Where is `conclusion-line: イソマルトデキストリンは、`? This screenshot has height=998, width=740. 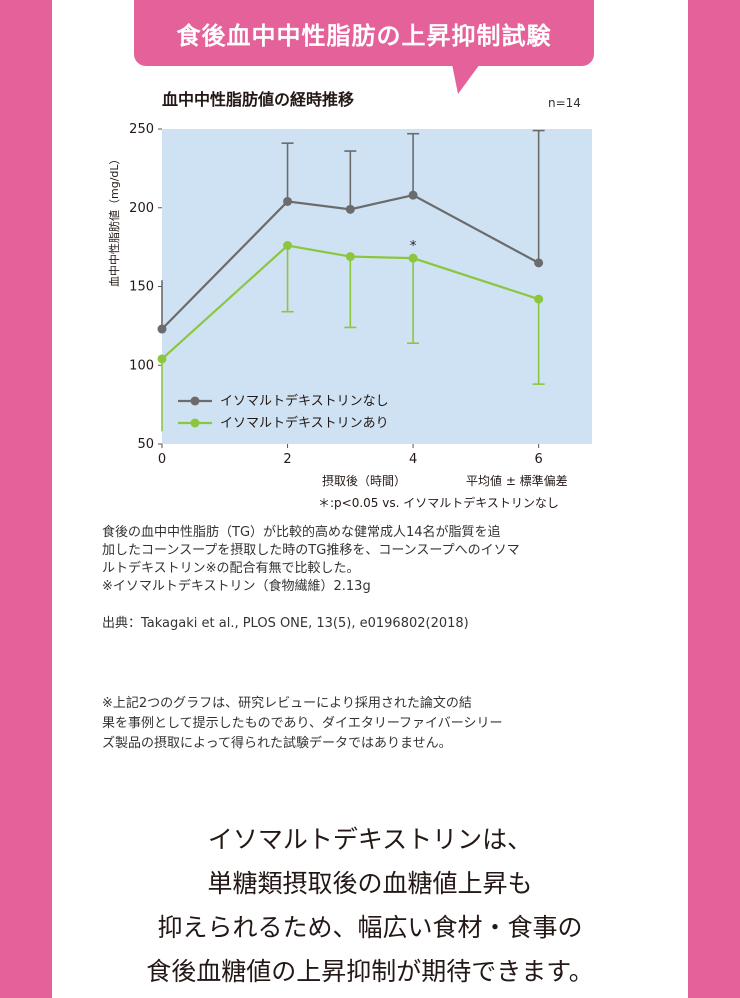
conclusion-line: イソマルトデキストリンは、 is located at coordinates (370, 839).